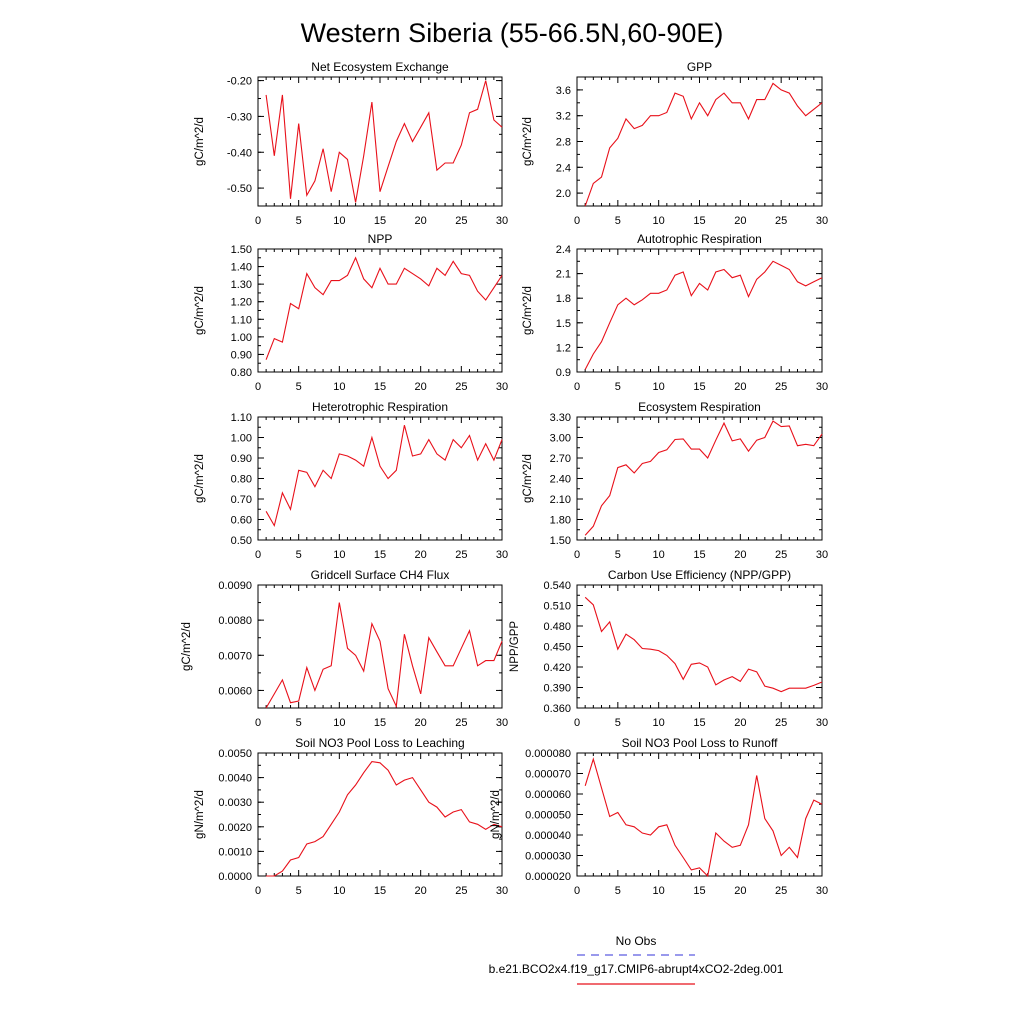 Image resolution: width=1024 pixels, height=1024 pixels. I want to click on y-tick-label: 0.000050, so click(548, 816).